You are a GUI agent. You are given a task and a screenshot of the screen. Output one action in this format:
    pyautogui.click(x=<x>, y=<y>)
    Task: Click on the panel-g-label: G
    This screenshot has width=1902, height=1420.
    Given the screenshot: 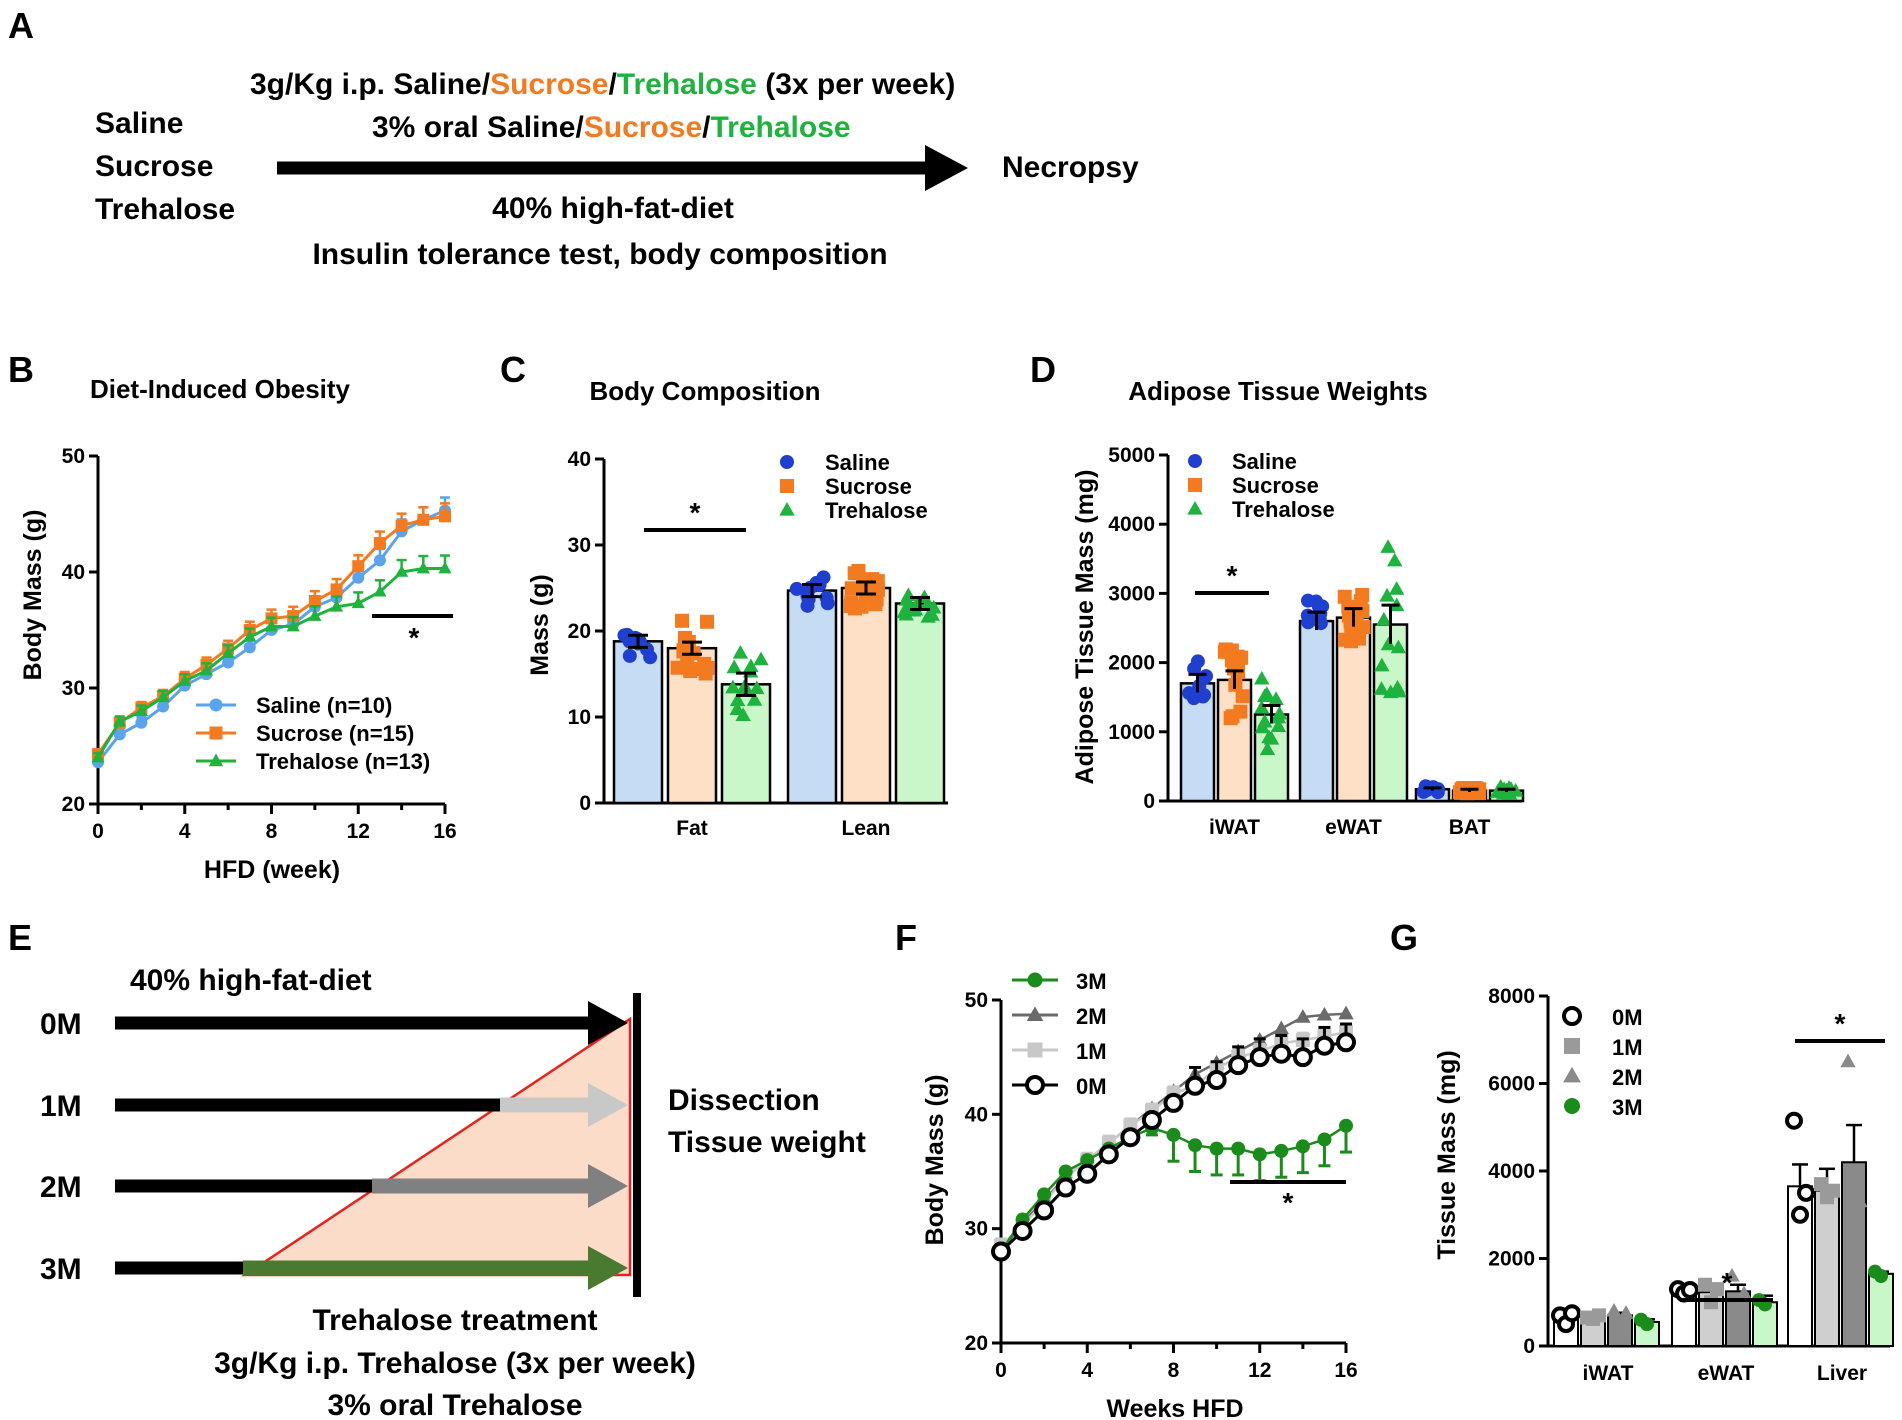 What is the action you would take?
    pyautogui.click(x=1404, y=937)
    